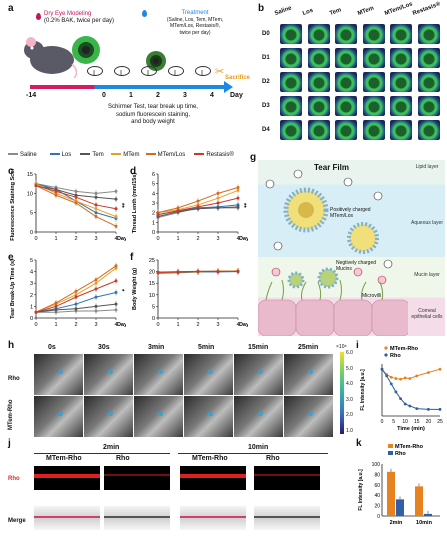 The width and height of the screenshot is (447, 539). Describe the element at coordinates (243, 325) in the screenshot. I see `x-axis-label: Day` at that location.